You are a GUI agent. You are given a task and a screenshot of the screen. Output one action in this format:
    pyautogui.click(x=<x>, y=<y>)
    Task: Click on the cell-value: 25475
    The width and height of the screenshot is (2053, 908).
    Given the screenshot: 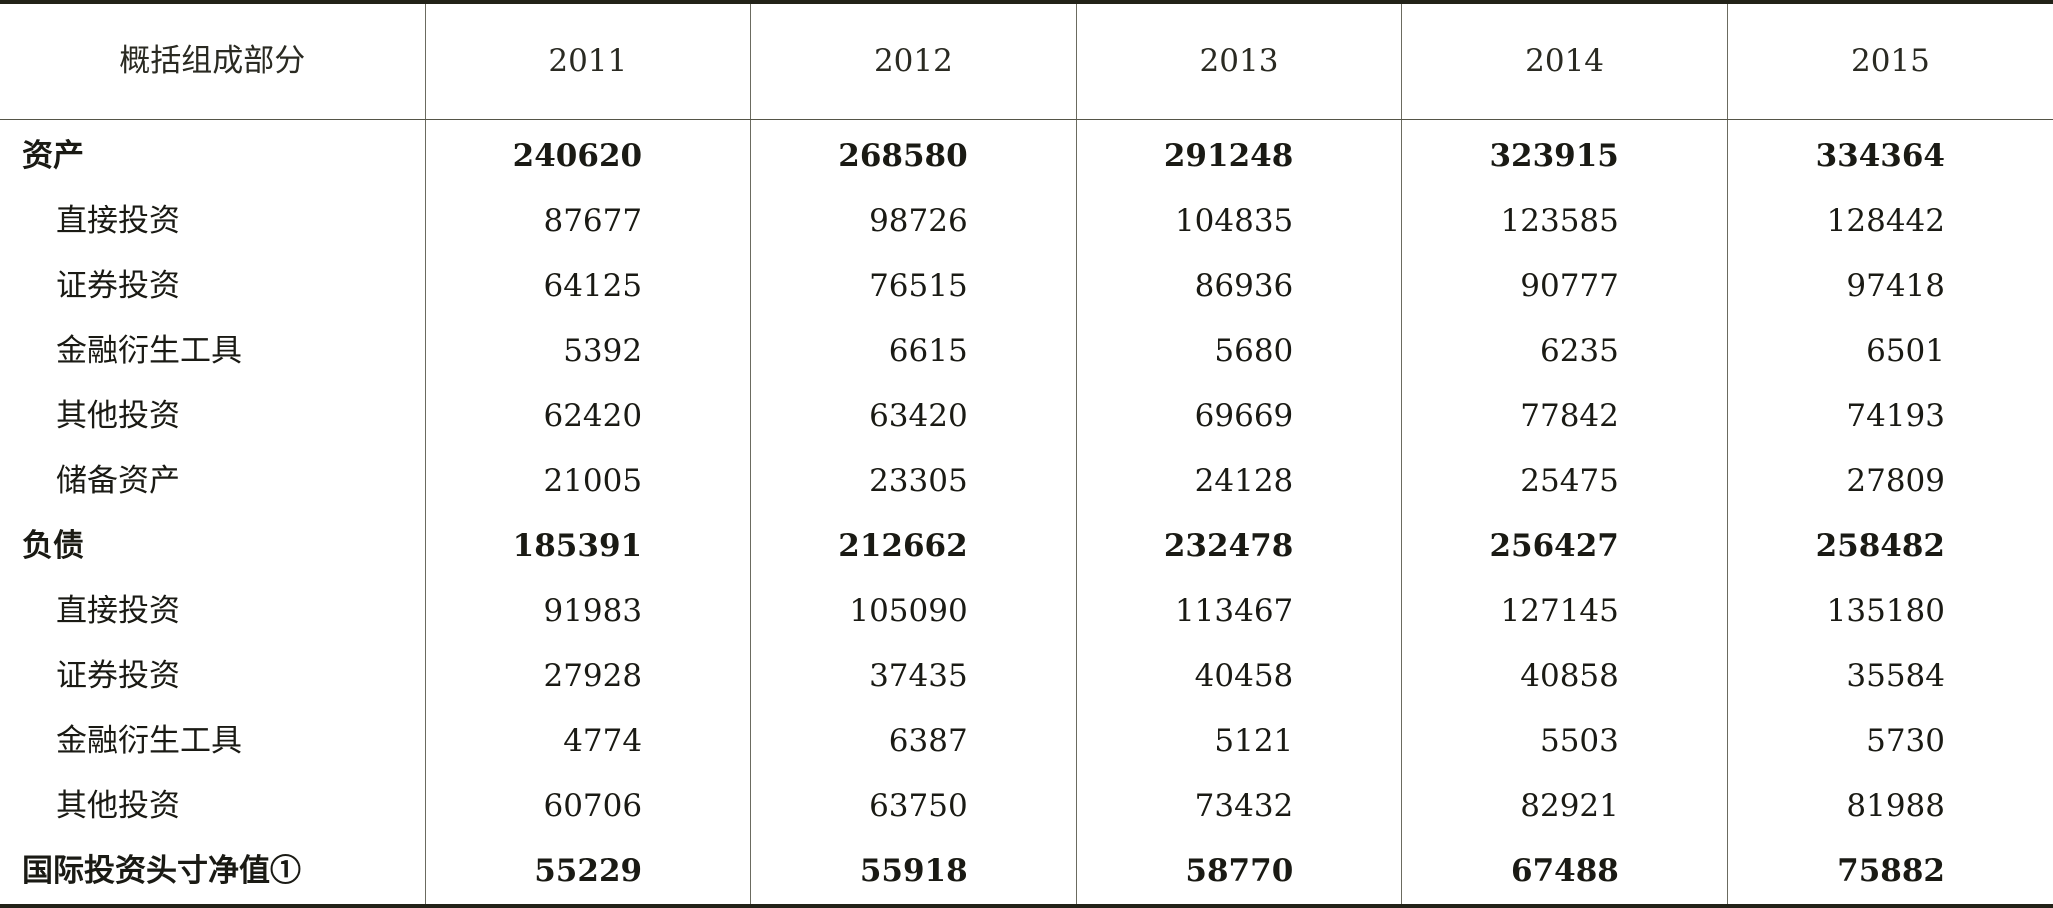 What is the action you would take?
    pyautogui.click(x=1564, y=481)
    